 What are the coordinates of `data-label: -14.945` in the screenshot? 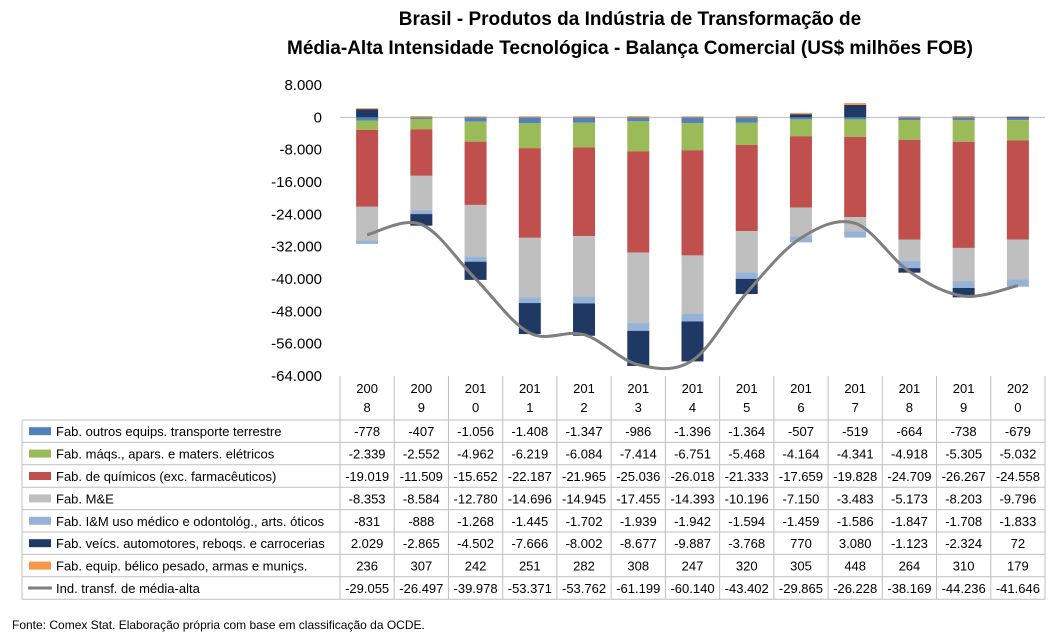 It's located at (584, 498).